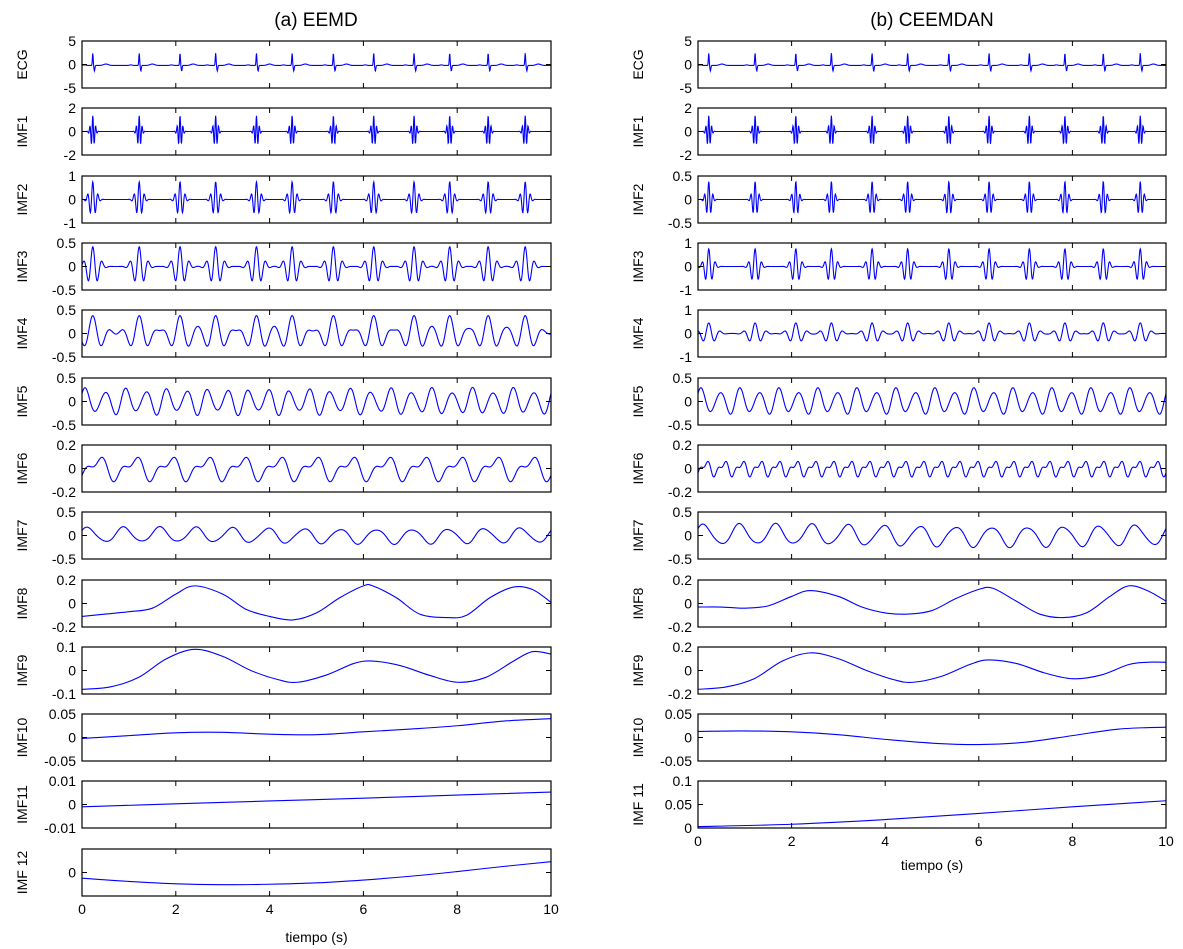 The height and width of the screenshot is (949, 1183). I want to click on panel-title: (a) EEMD, so click(315, 20).